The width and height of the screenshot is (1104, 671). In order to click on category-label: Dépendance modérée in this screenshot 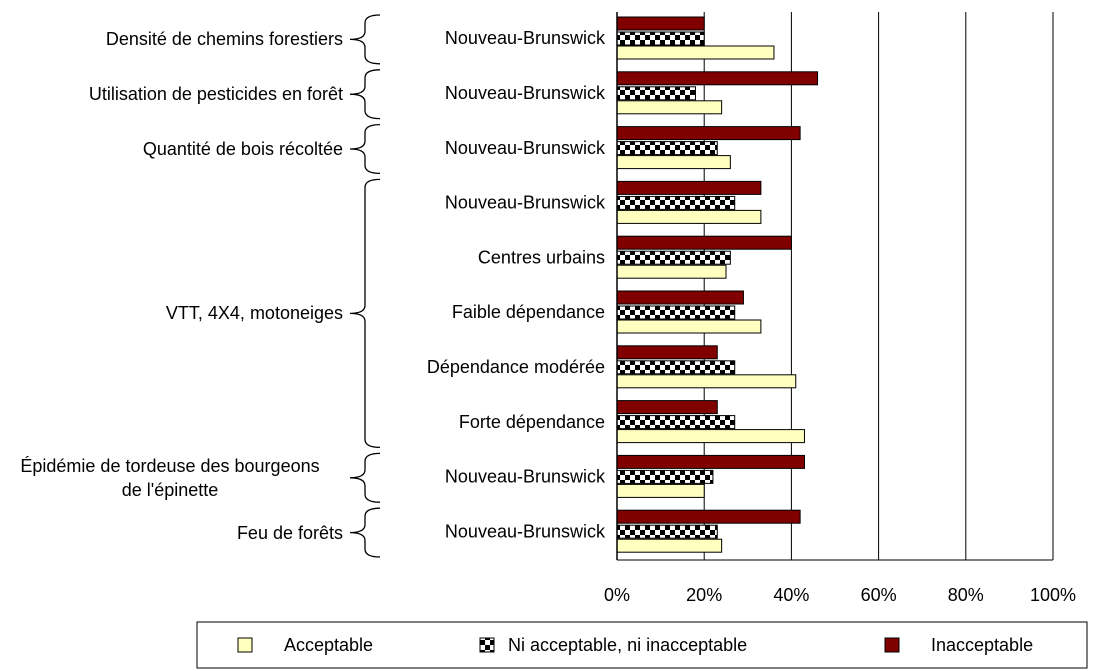, I will do `click(516, 367)`.